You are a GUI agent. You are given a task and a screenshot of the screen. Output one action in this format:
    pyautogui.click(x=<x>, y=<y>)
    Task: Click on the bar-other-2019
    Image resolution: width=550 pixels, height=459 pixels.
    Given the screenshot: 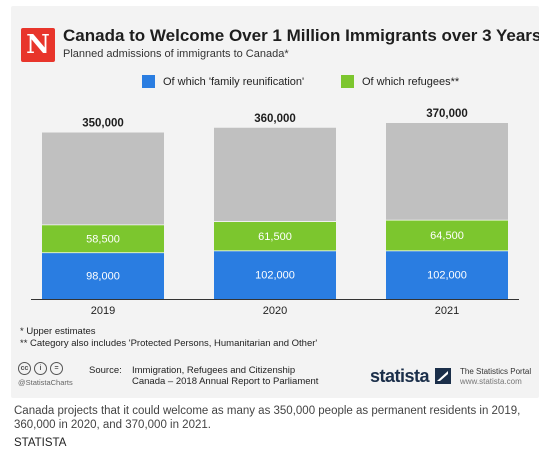 What is the action you would take?
    pyautogui.click(x=103, y=178)
    